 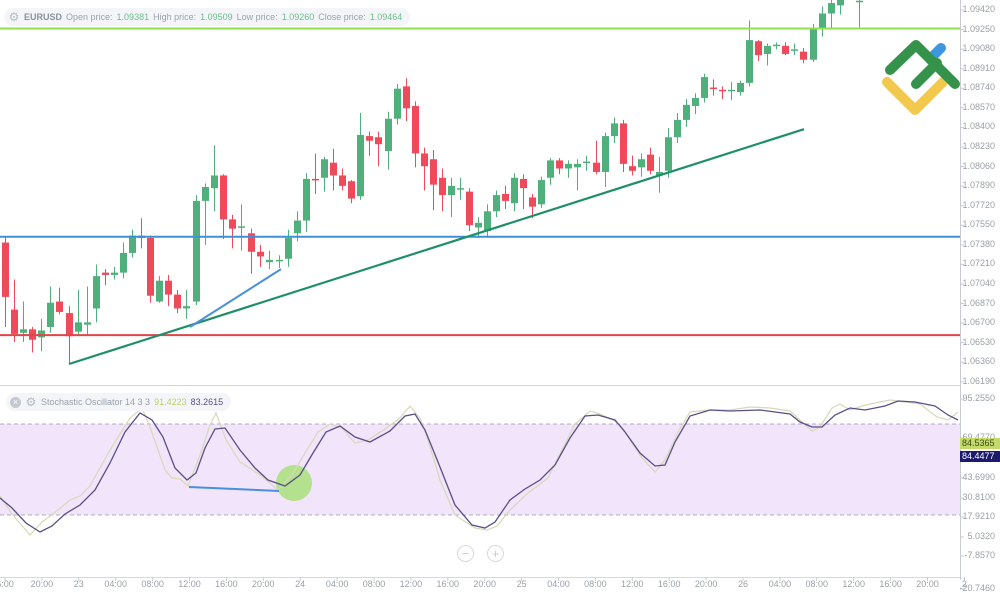 I want to click on settings-gear-icon: ⚙, so click(x=14, y=17).